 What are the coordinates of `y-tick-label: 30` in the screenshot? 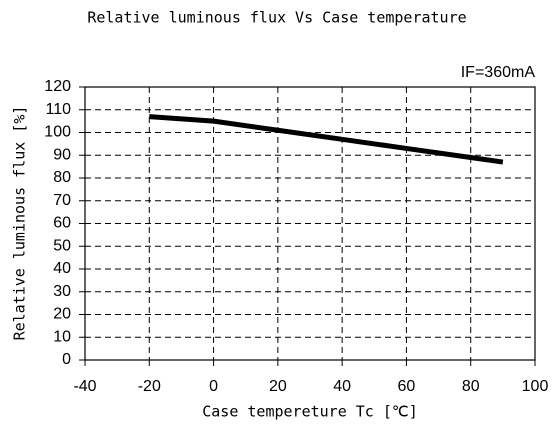 It's located at (62, 291).